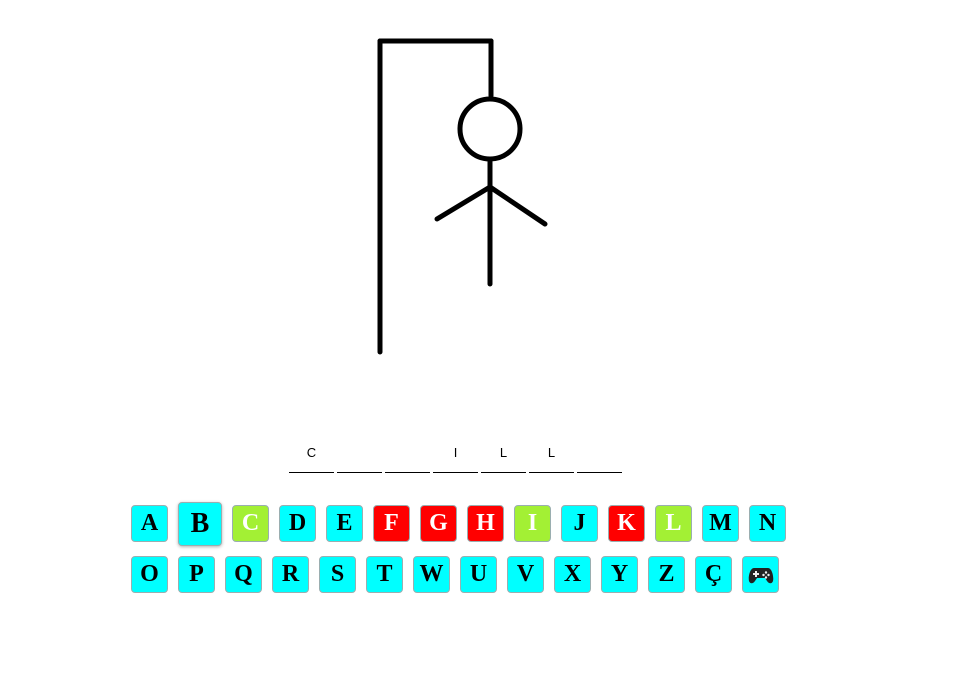  What do you see at coordinates (311, 457) in the screenshot?
I see `letter-slot: C` at bounding box center [311, 457].